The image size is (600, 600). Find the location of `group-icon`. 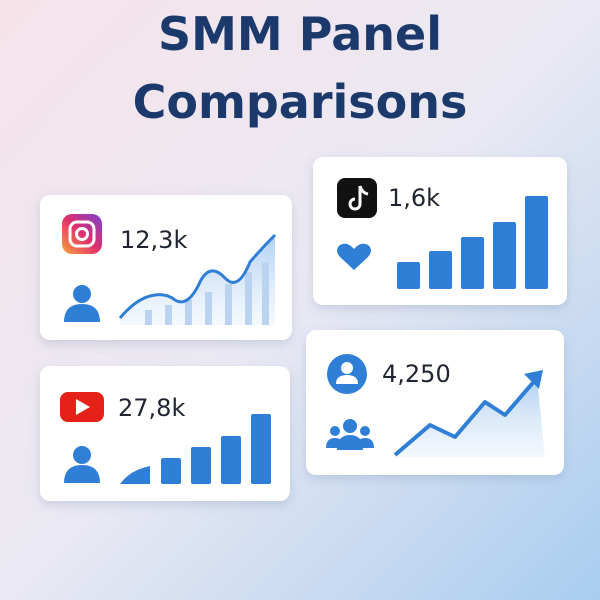

group-icon is located at coordinates (350, 434).